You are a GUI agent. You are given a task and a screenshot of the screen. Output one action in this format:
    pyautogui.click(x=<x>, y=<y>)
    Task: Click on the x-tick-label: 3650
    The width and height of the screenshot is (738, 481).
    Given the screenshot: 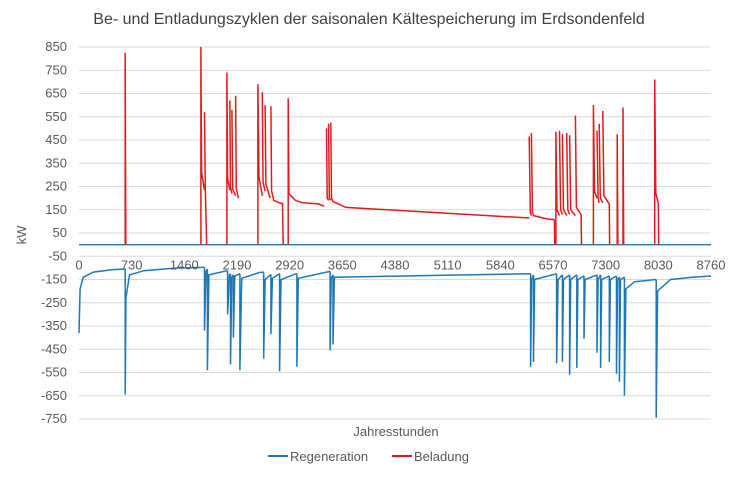 What is the action you would take?
    pyautogui.click(x=342, y=265)
    